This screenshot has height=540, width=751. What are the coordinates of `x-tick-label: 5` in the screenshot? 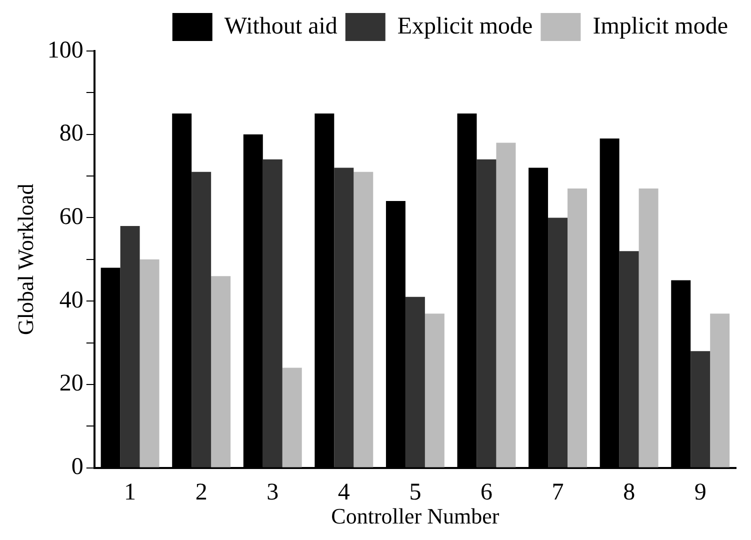 It's located at (415, 492).